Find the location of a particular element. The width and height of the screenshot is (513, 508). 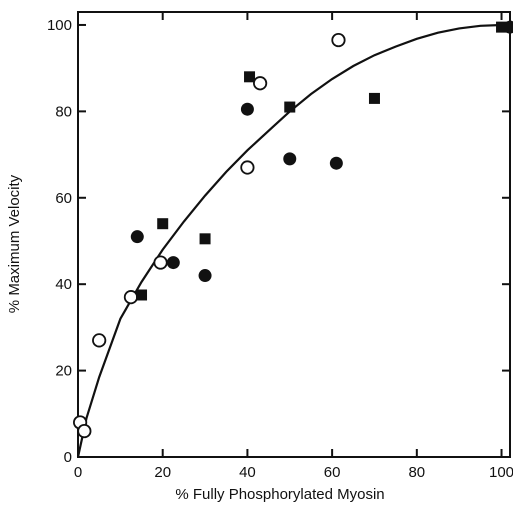

y-axis-title: % Maximum Velocity is located at coordinates (14, 243).